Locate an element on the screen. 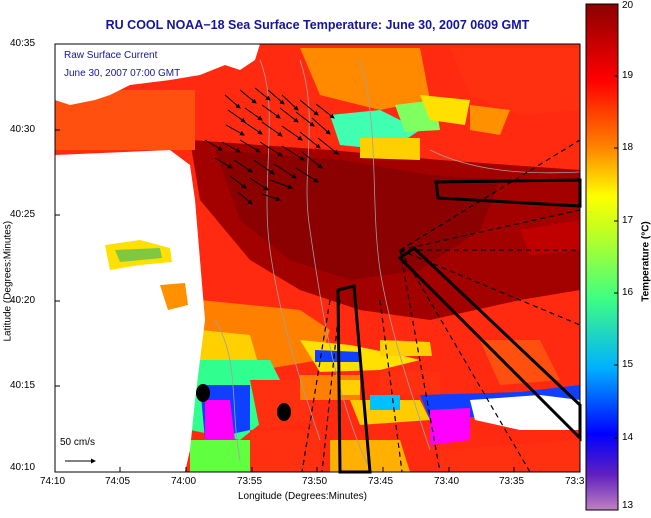 Image resolution: width=651 pixels, height=518 pixels. colorbar-tick: 19 is located at coordinates (628, 75).